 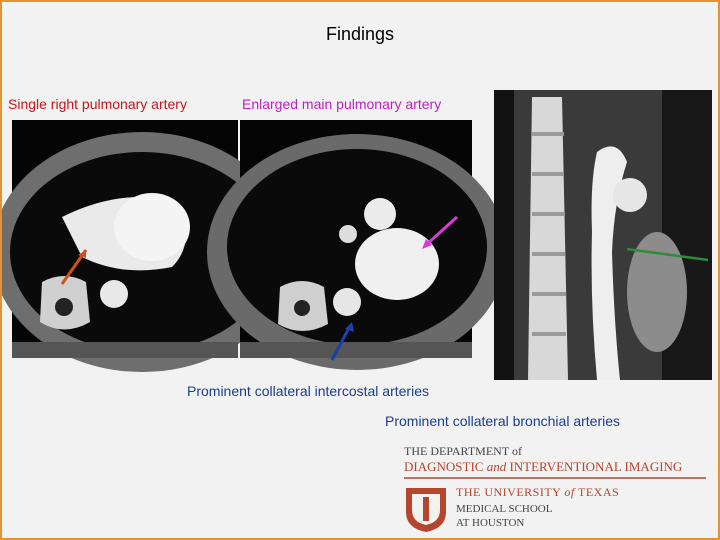 I want to click on logo-text: DIAGNOSTIC, so click(x=444, y=466).